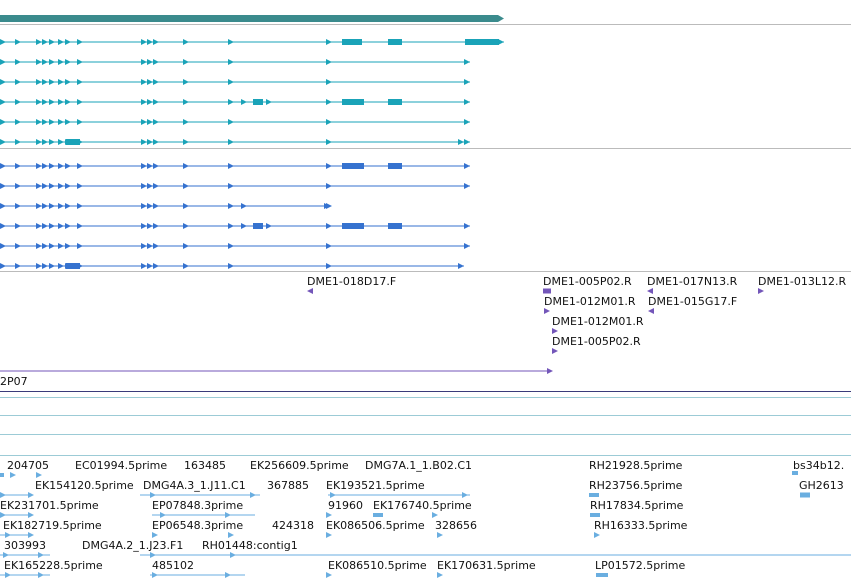 This screenshot has width=851, height=580. Describe the element at coordinates (692, 281) in the screenshot. I see `clone-label: DME1-017N13.R` at that location.